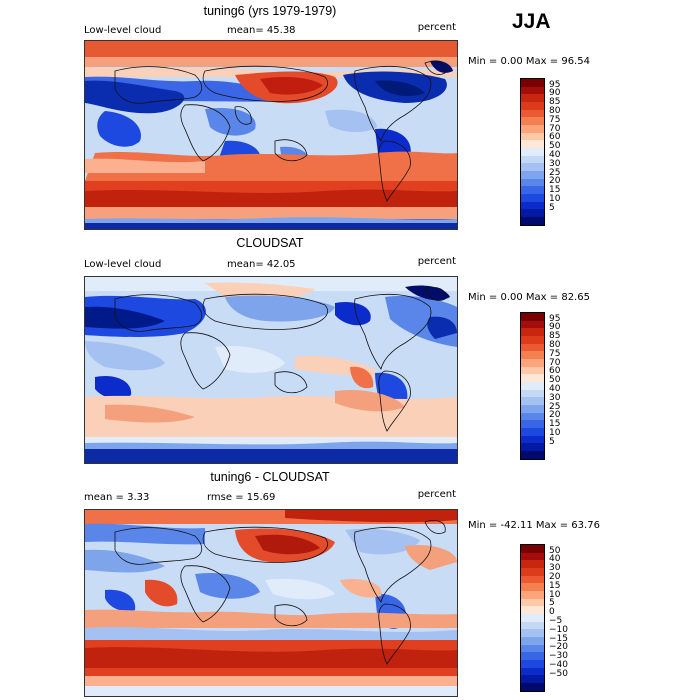  What do you see at coordinates (529, 61) in the screenshot?
I see `panel-1-minmax: Min = 0.00 Max = 96.54` at bounding box center [529, 61].